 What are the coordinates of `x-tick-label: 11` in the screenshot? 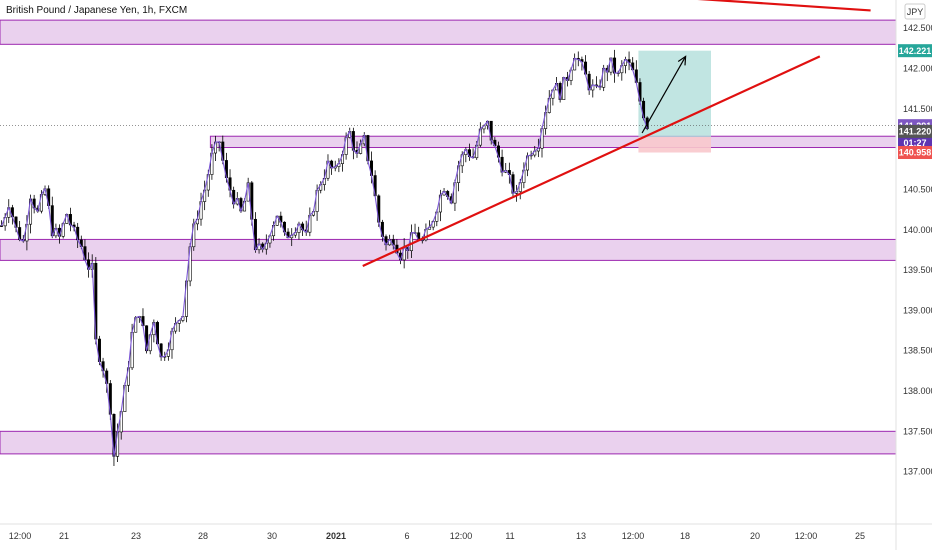 It's located at (509, 536).